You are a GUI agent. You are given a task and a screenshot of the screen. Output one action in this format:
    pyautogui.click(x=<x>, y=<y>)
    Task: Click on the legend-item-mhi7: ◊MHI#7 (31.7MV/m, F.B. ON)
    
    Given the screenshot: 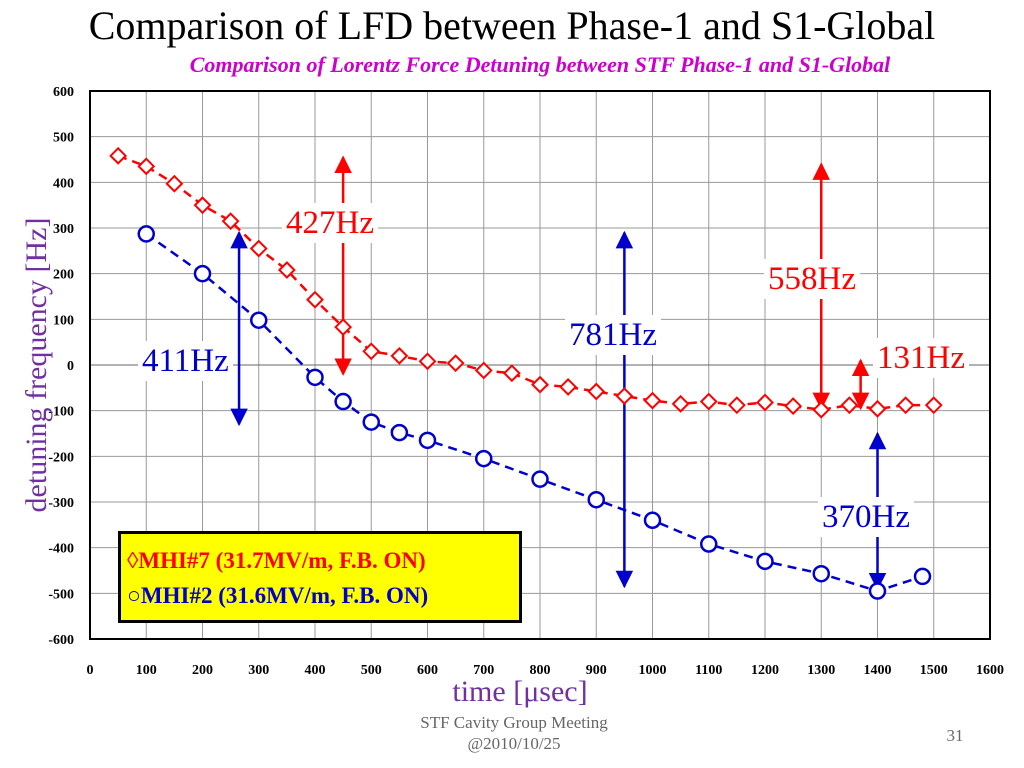 What is the action you would take?
    pyautogui.click(x=323, y=560)
    